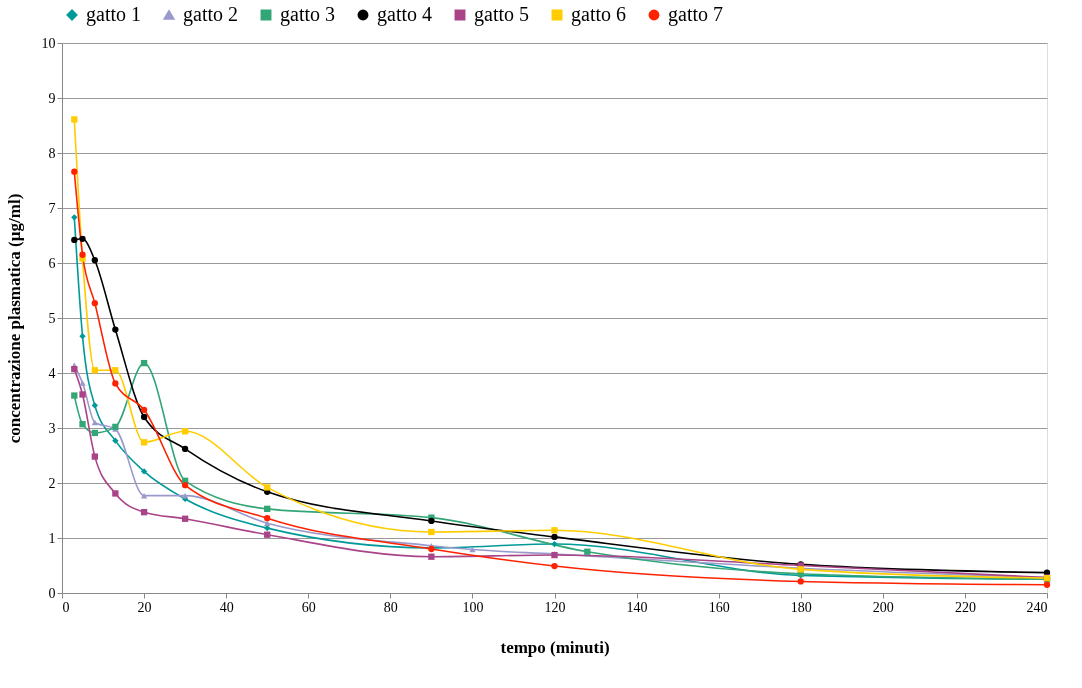  I want to click on y-tick-label: 0, so click(52, 593).